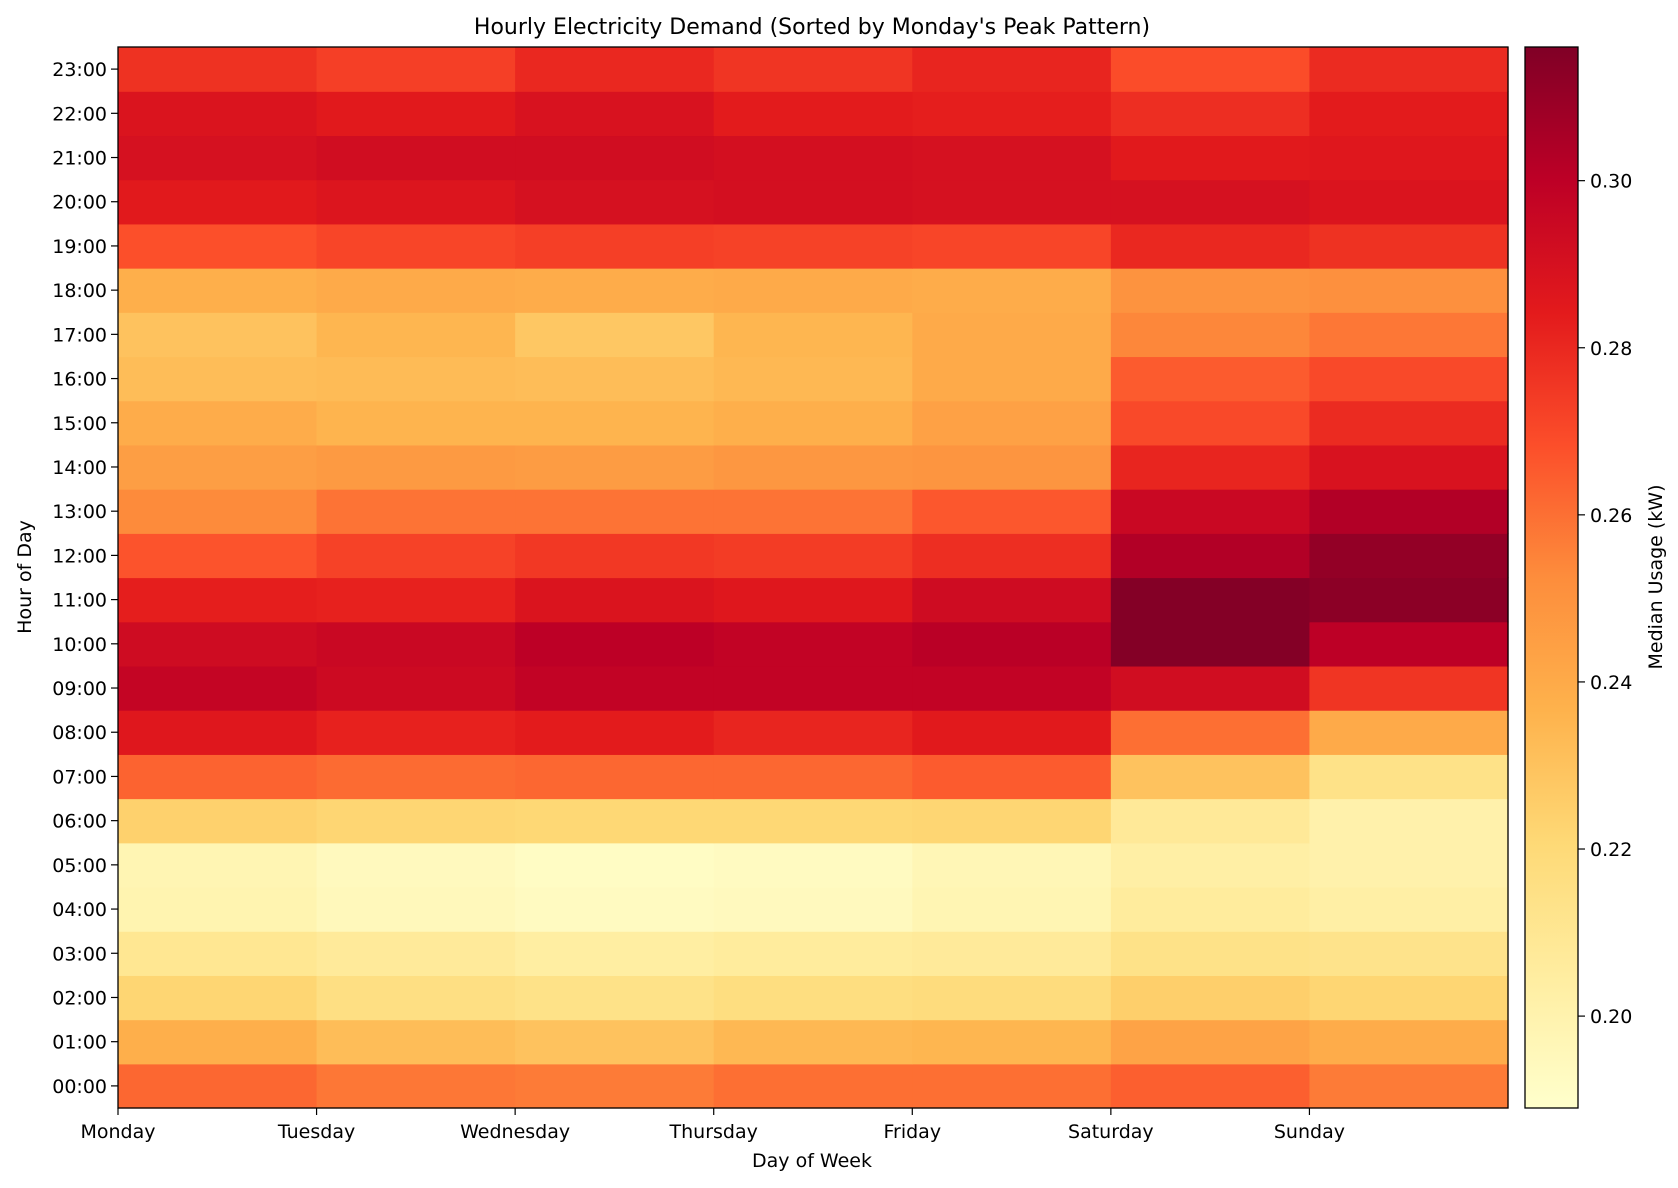 Image resolution: width=1678 pixels, height=1188 pixels. What do you see at coordinates (79, 380) in the screenshot?
I see `y-tick-label: 16:00` at bounding box center [79, 380].